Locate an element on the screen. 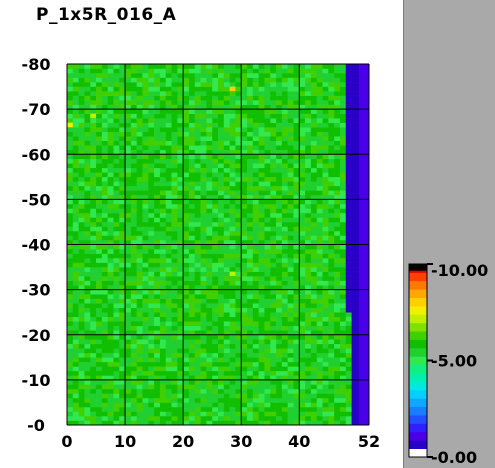  y-tick-label: -30 is located at coordinates (36, 290).